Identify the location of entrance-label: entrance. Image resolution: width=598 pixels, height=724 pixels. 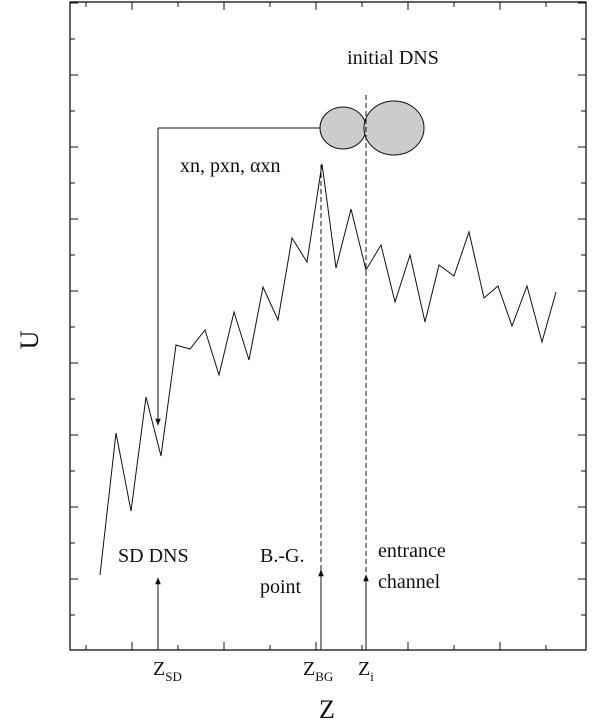
(412, 551).